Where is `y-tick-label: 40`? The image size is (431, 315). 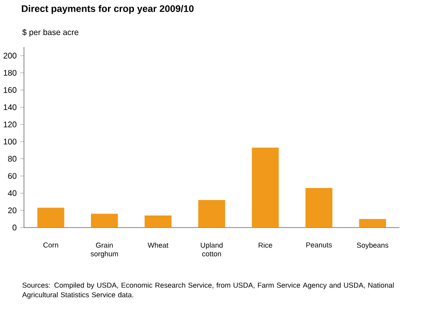 y-tick-label: 40 is located at coordinates (12, 193).